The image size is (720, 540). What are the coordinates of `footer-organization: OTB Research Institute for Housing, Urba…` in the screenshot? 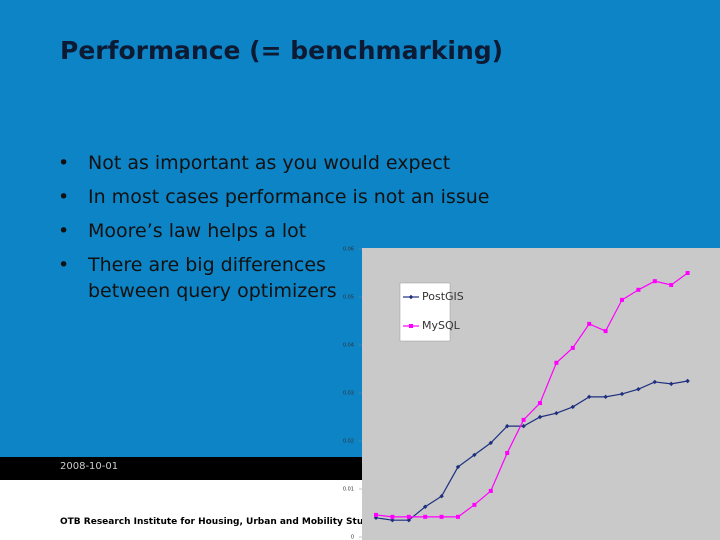 It's located at (212, 522).